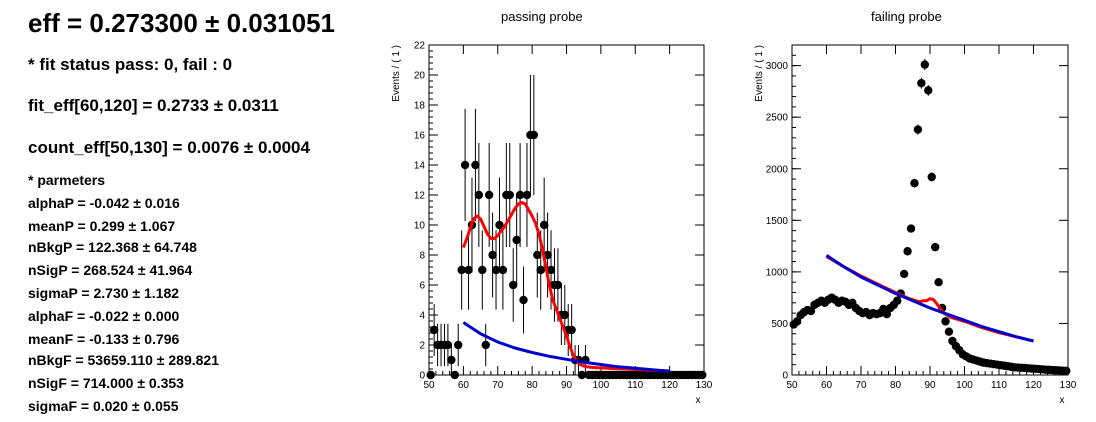  I want to click on param-sigmaF: sigmaF = 0.020 ± 0.055, so click(103, 406).